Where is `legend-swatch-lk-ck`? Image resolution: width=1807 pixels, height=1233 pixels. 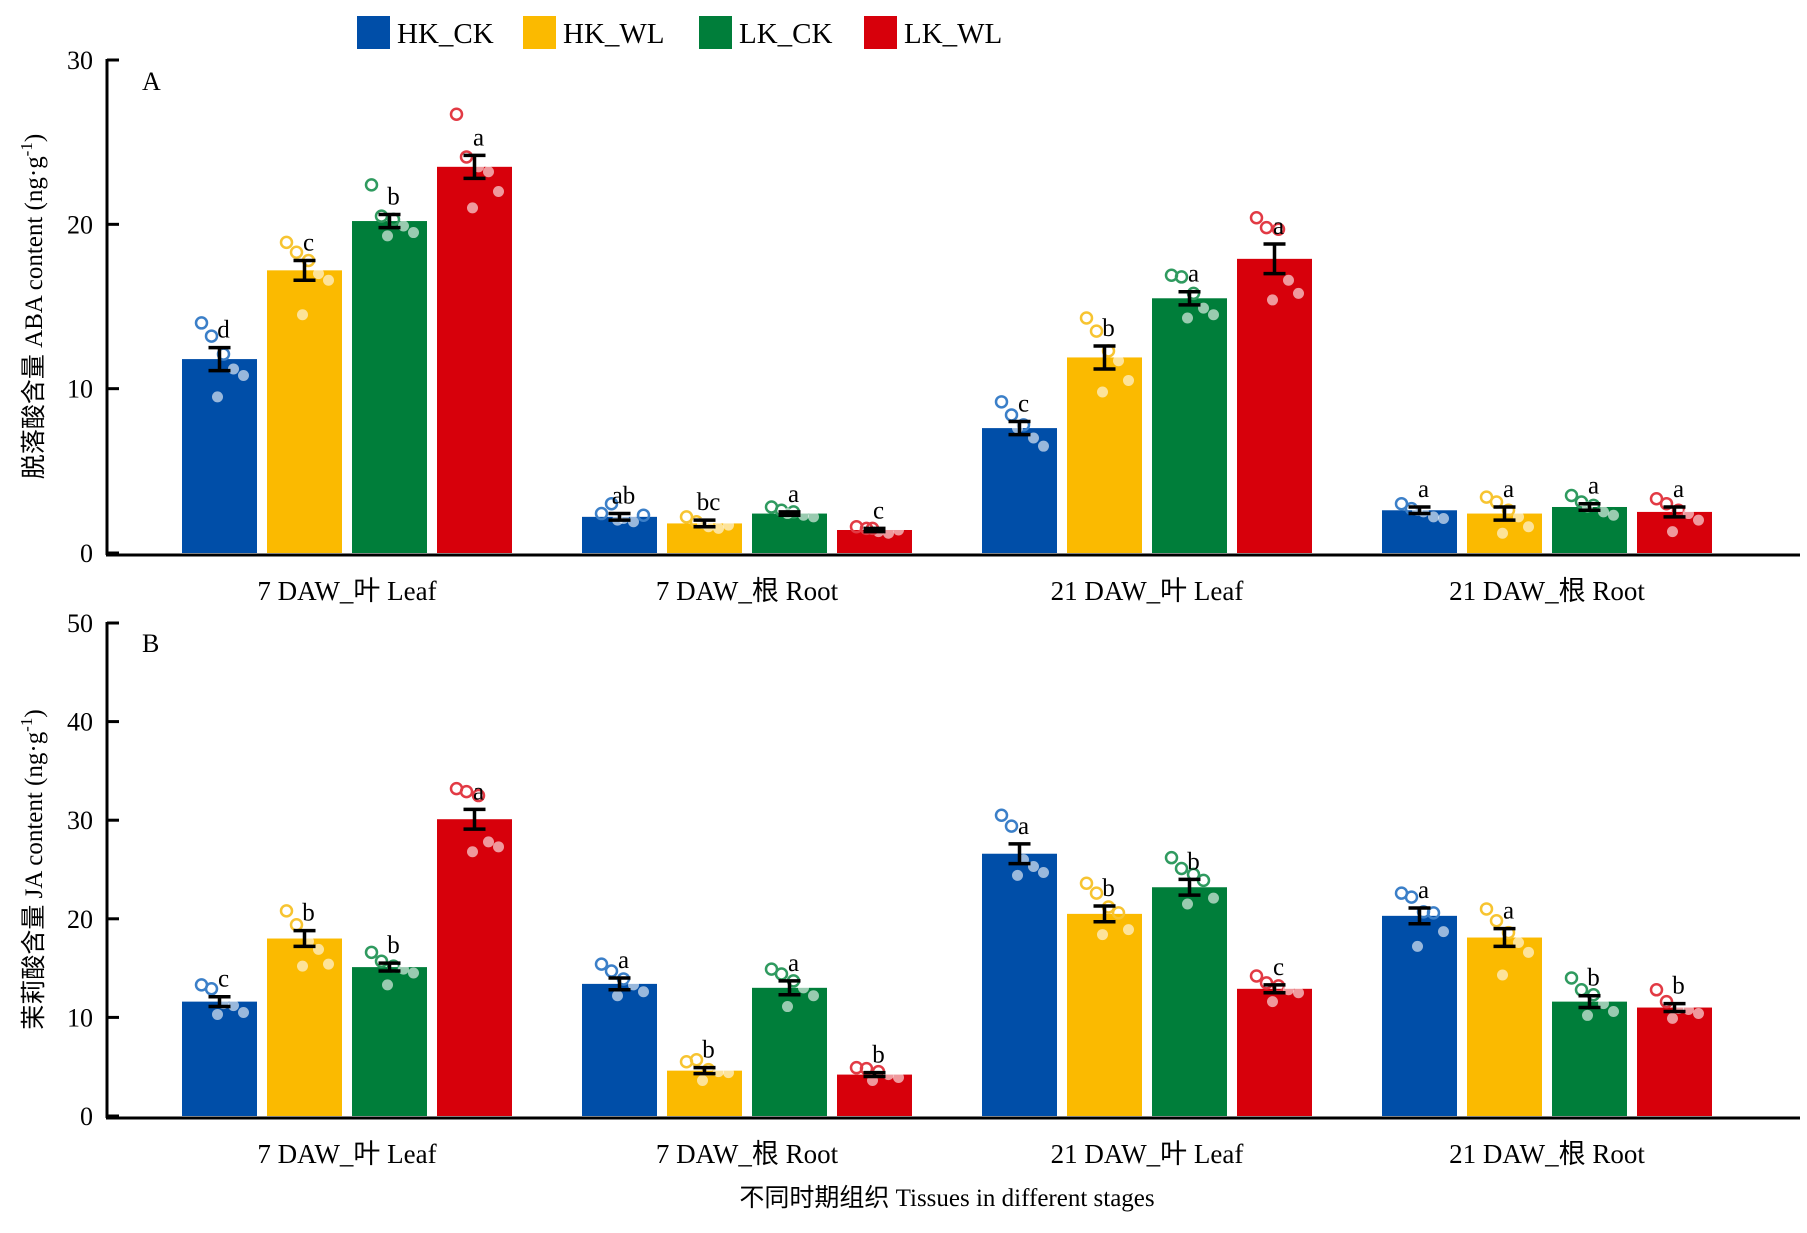
legend-swatch-lk-ck is located at coordinates (715, 32).